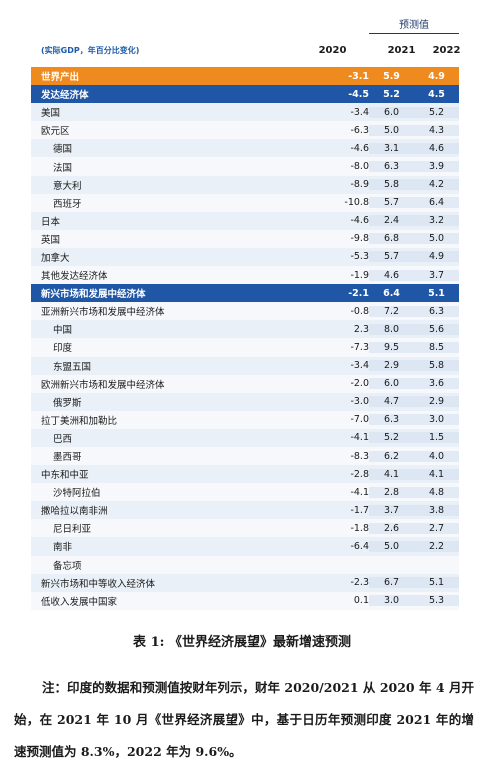 The height and width of the screenshot is (769, 484). Describe the element at coordinates (391, 257) in the screenshot. I see `value-2021: 5.7` at that location.